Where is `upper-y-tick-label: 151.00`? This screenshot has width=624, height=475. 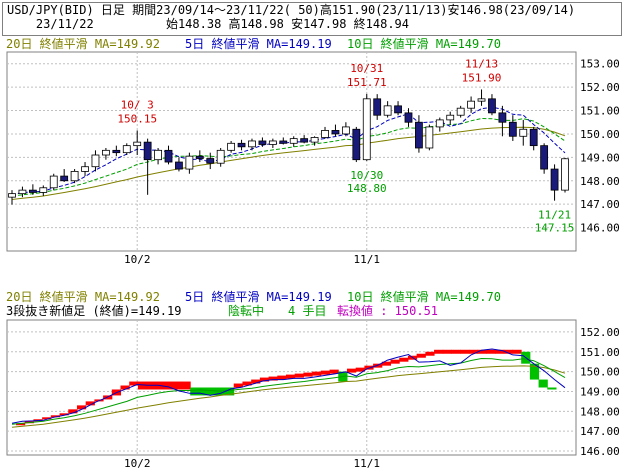
upper-y-tick-label: 151.00 is located at coordinates (600, 111).